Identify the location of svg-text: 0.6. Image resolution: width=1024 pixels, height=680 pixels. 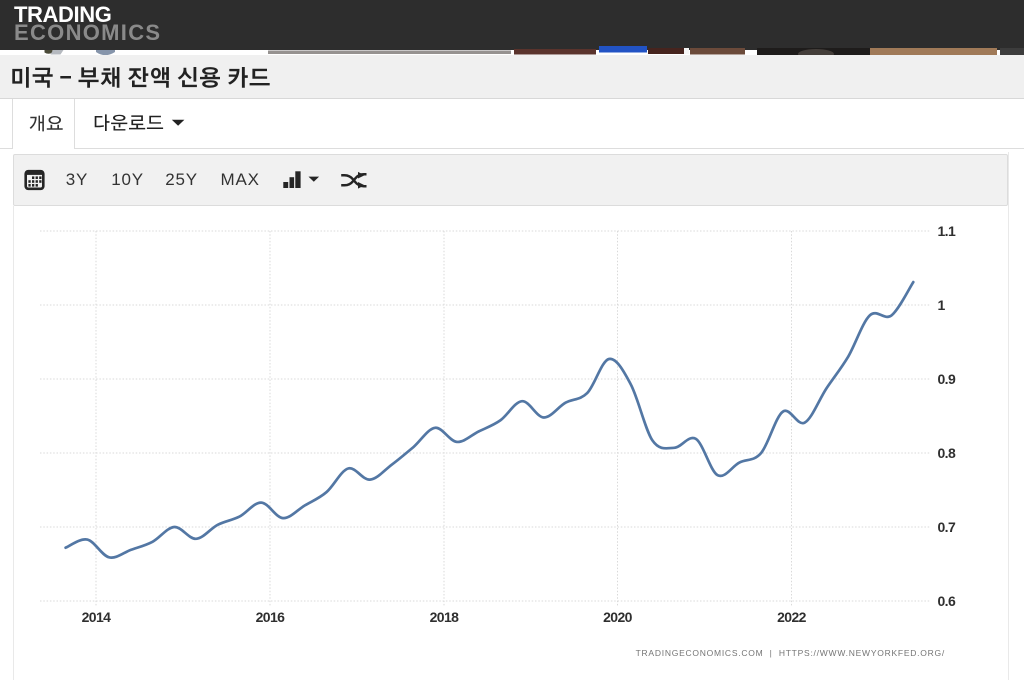
(947, 601).